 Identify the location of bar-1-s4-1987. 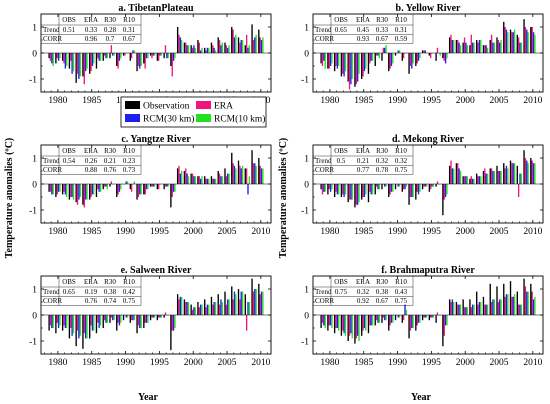
(107, 56).